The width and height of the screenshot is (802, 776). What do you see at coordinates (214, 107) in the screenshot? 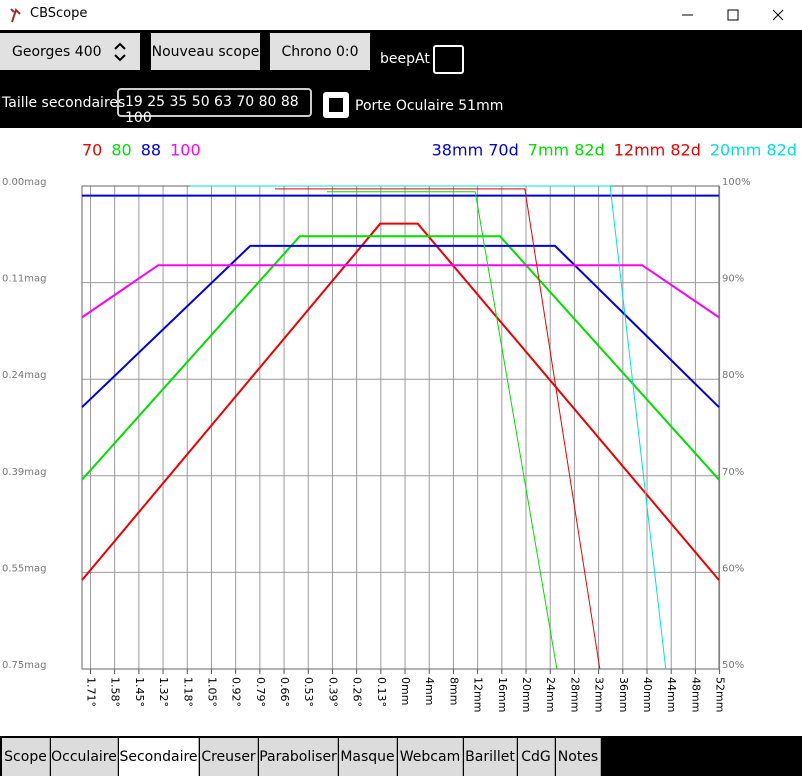
I see `secondary-input: 19 25 35 50 63 70 80 88 100` at bounding box center [214, 107].